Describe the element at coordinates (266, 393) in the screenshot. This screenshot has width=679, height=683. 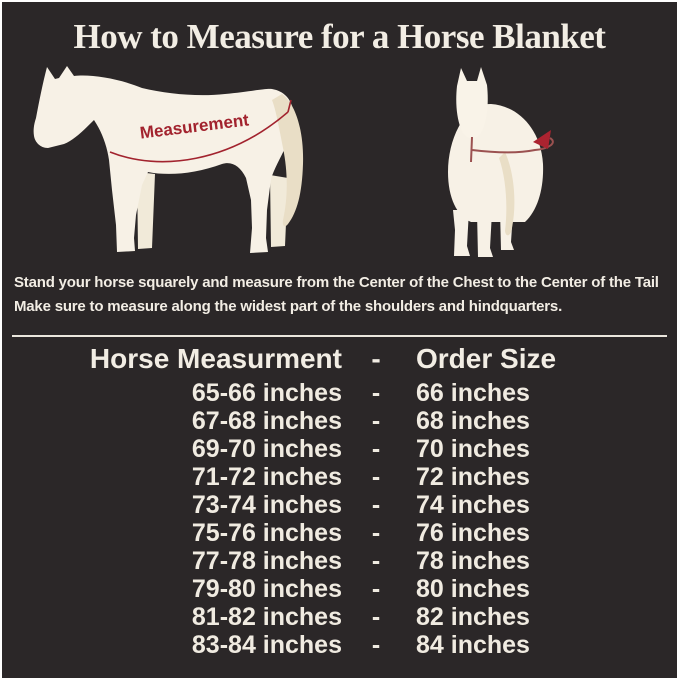
I see `horse-measurement-value: 65-66 inches` at that location.